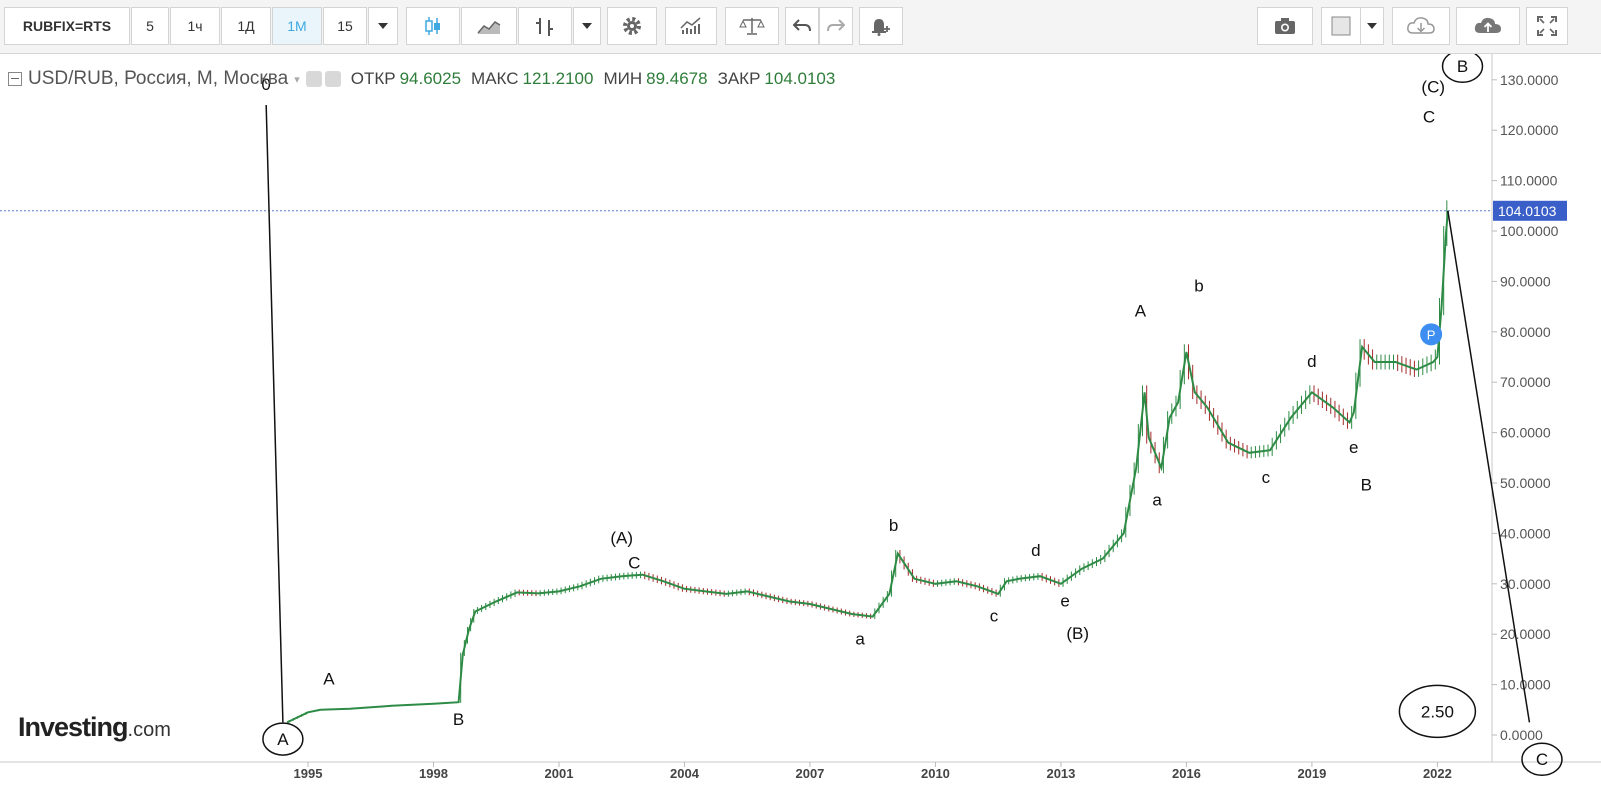 This screenshot has height=803, width=1601. I want to click on color-swatch-button, so click(1341, 26).